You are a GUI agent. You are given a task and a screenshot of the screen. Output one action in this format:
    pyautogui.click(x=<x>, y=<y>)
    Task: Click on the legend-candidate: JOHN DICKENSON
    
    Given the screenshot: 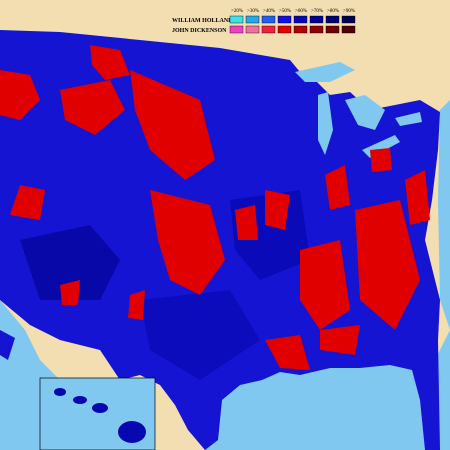 What is the action you would take?
    pyautogui.click(x=199, y=31)
    